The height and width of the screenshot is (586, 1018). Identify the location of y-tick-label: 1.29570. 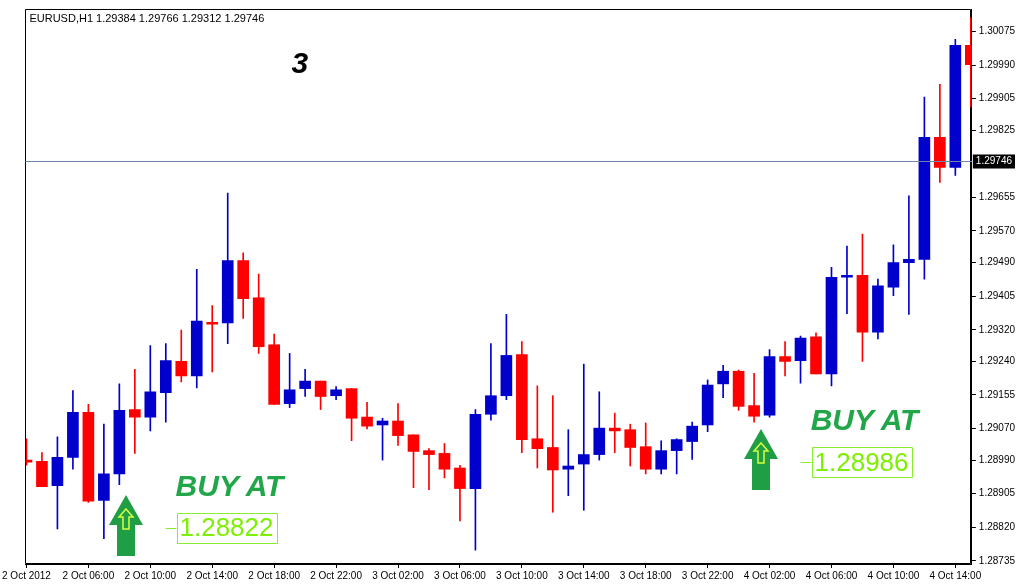
(997, 230).